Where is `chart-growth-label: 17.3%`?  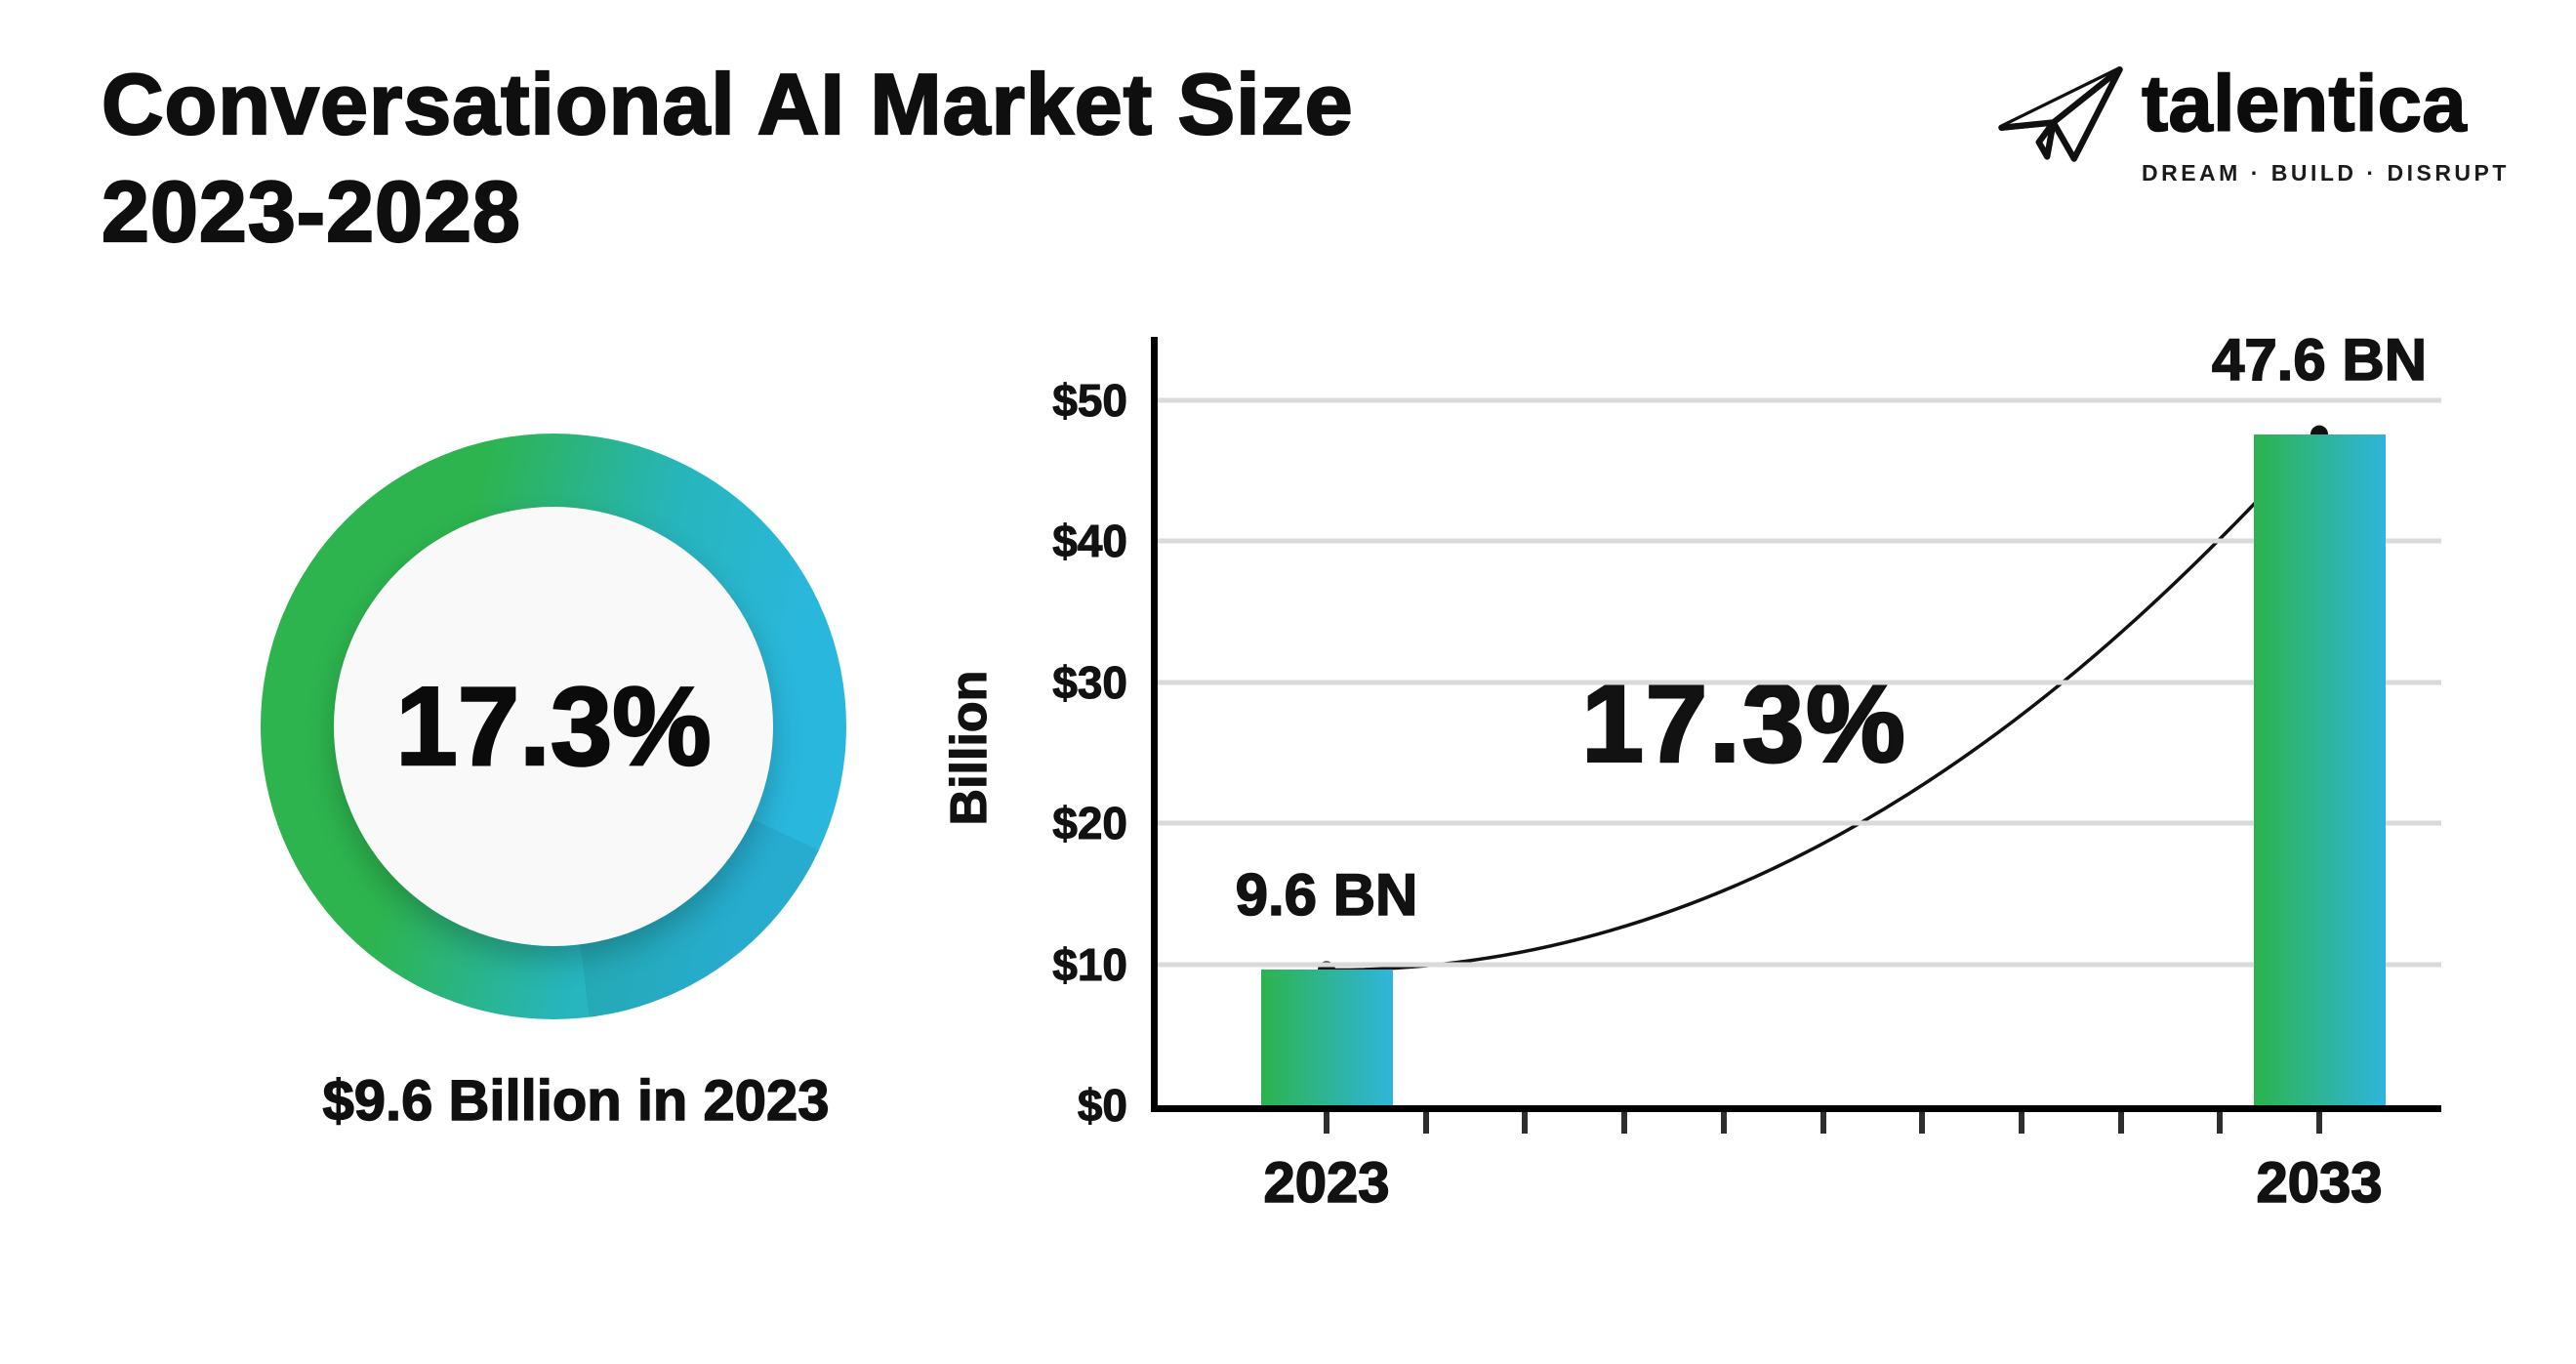
chart-growth-label: 17.3% is located at coordinates (1743, 723).